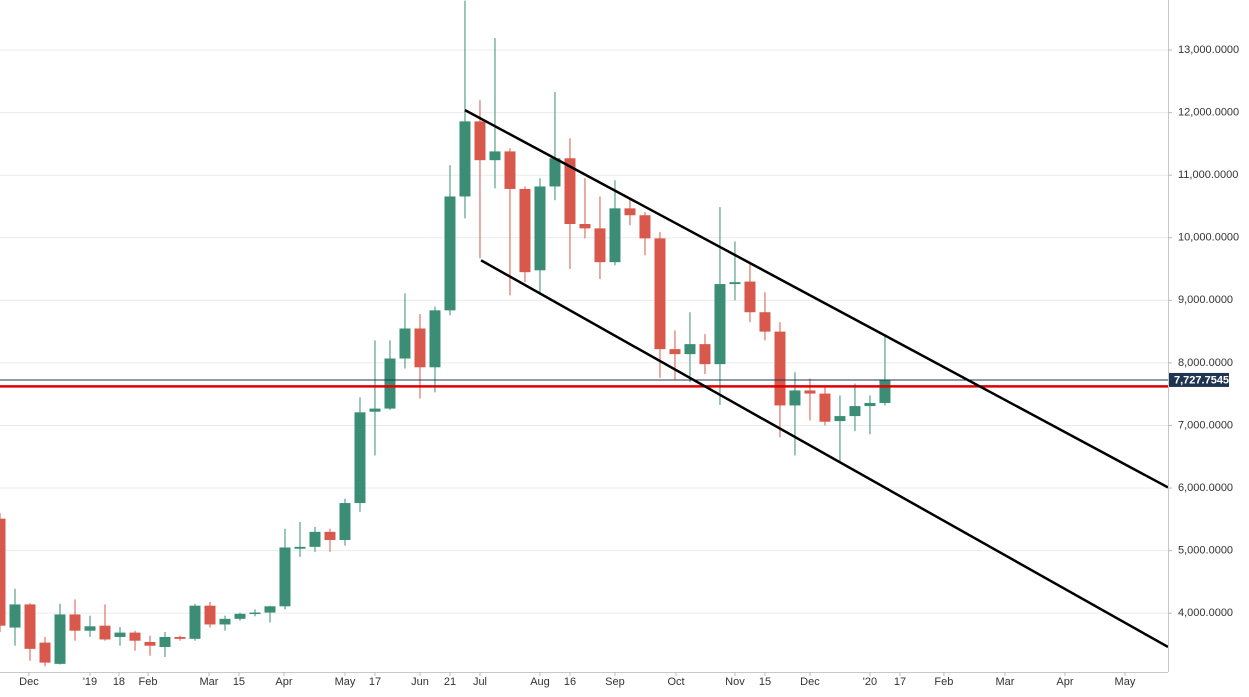 The image size is (1249, 697). Describe the element at coordinates (1208, 113) in the screenshot. I see `y-tick-label: 12,000.0000` at that location.